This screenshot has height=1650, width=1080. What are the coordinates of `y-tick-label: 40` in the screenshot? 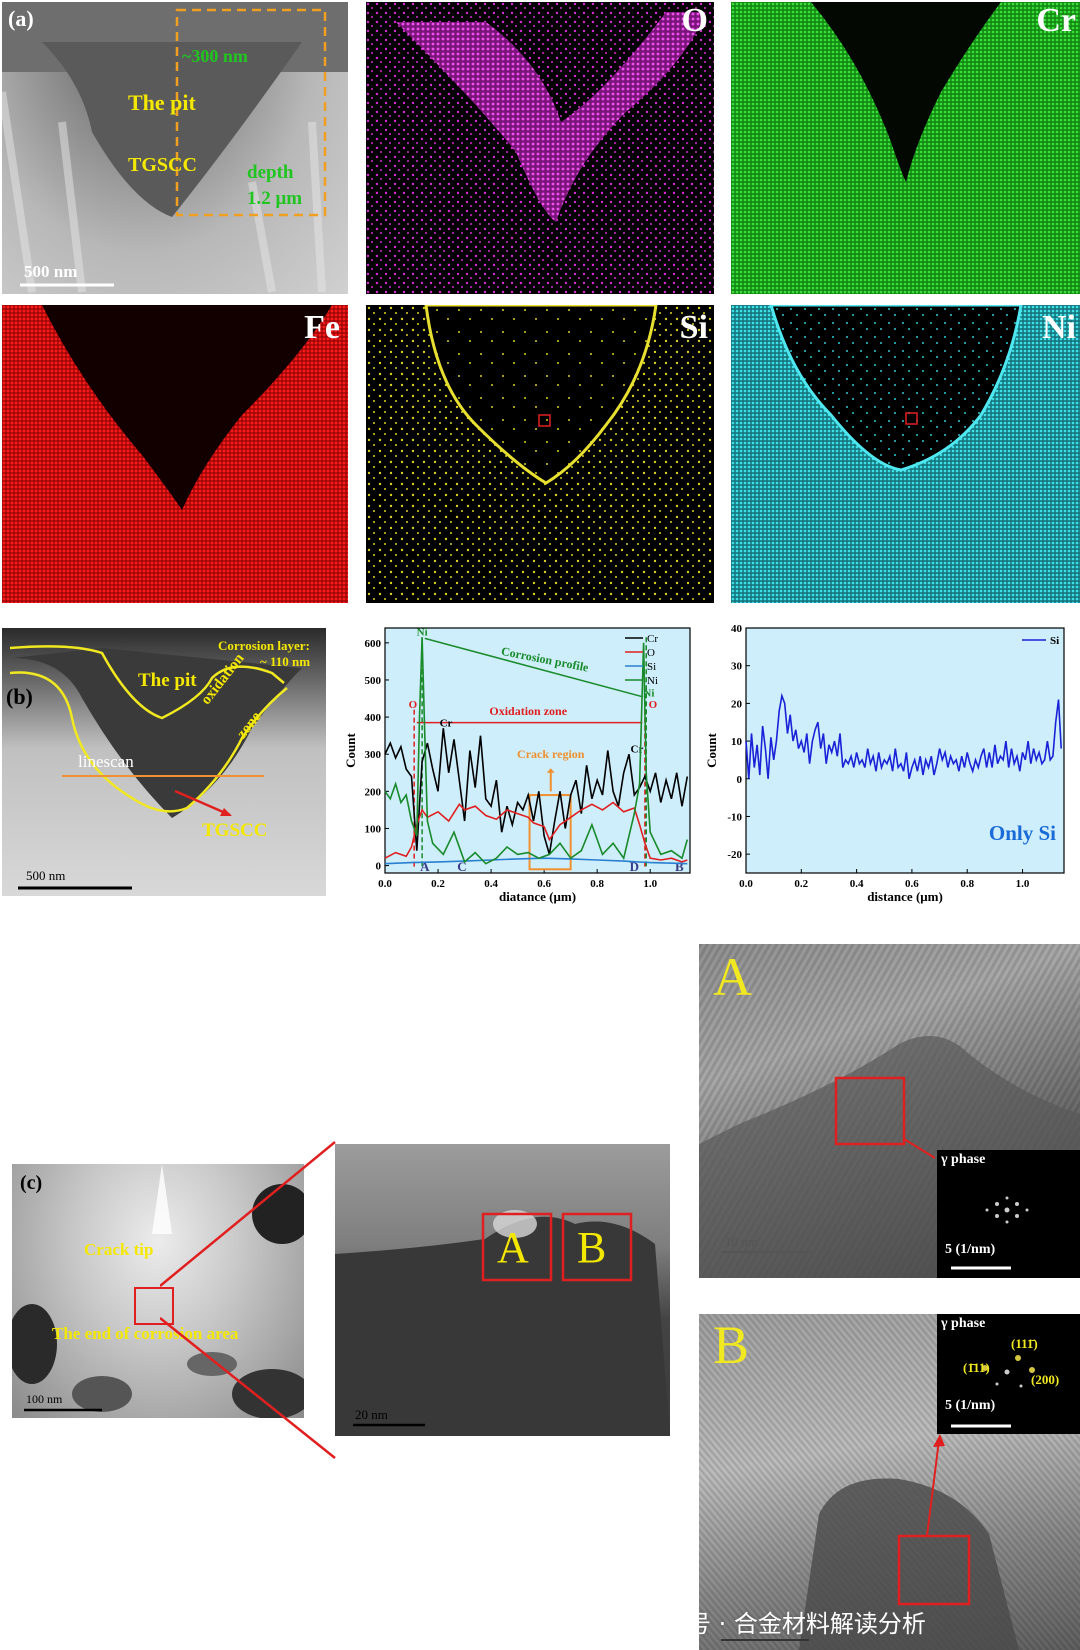 It's located at (737, 629).